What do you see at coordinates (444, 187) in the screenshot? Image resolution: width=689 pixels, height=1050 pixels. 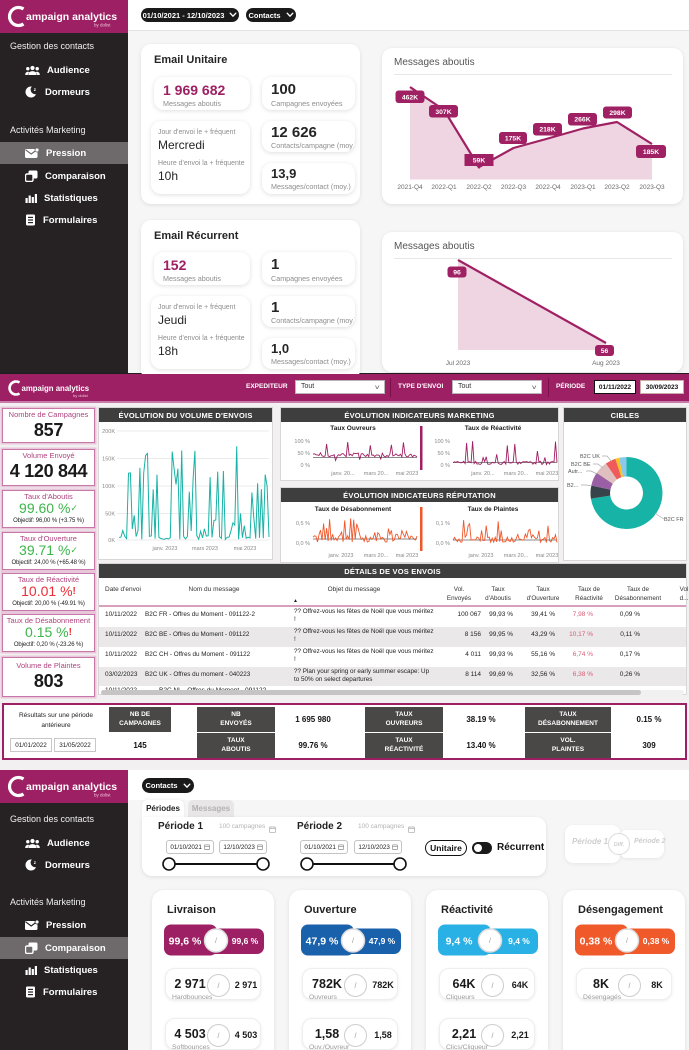 I see `svg-text: 2022-Q1` at bounding box center [444, 187].